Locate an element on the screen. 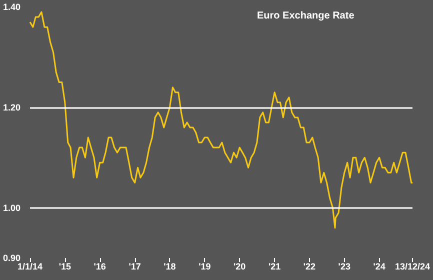 Image resolution: width=445 pixels, height=280 pixels. x-tick-label: '15 is located at coordinates (64, 267).